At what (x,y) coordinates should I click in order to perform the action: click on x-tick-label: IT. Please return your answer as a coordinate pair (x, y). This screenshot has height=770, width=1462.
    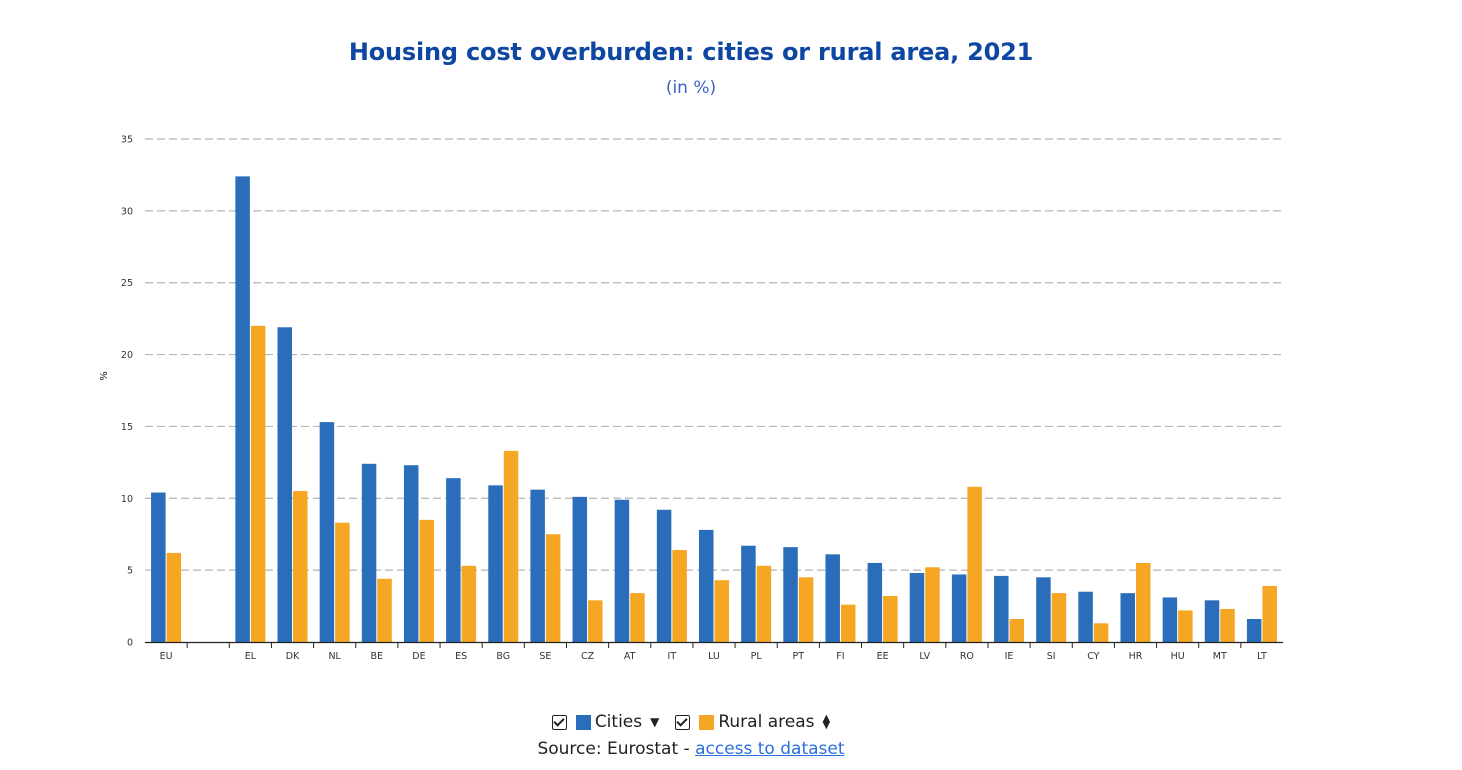
    Looking at the image, I should click on (672, 656).